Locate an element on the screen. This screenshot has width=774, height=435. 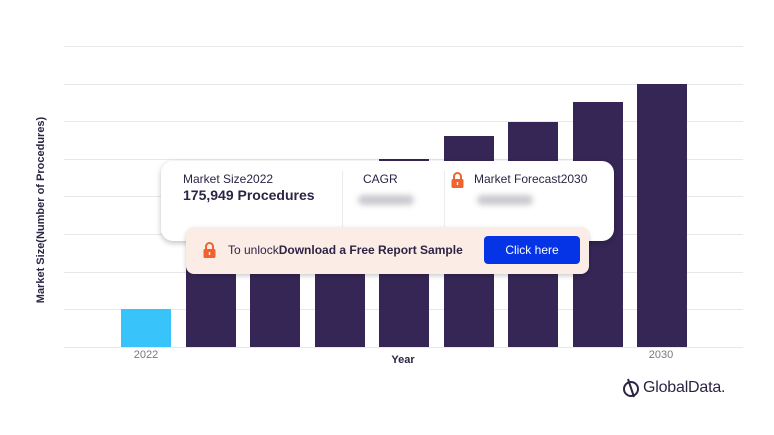
x-tick-2030: 2030 is located at coordinates (661, 355).